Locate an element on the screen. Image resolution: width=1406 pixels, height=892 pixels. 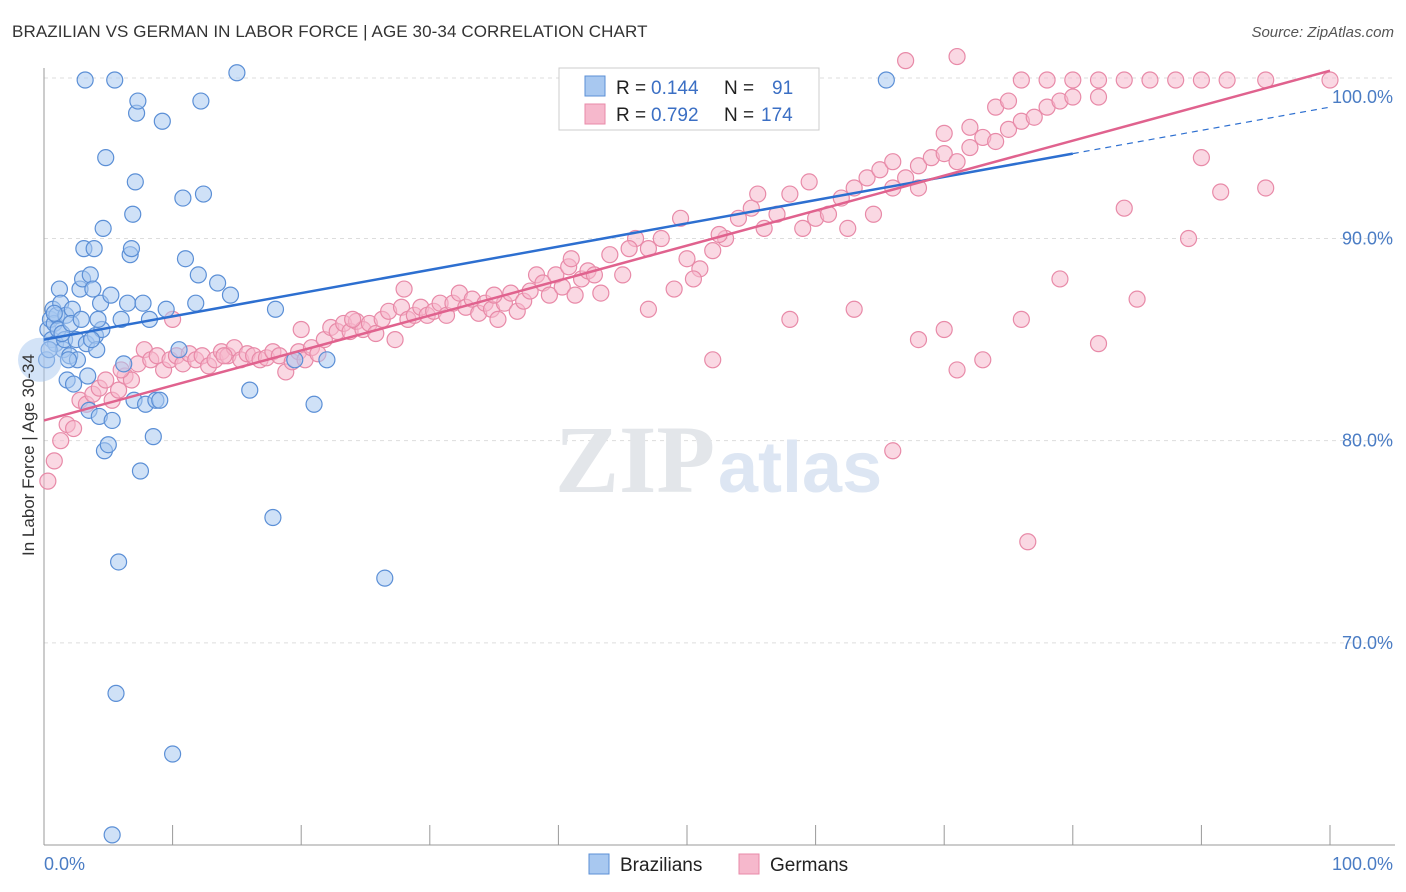
y-tick-label: 80.0% is located at coordinates (1367, 441).